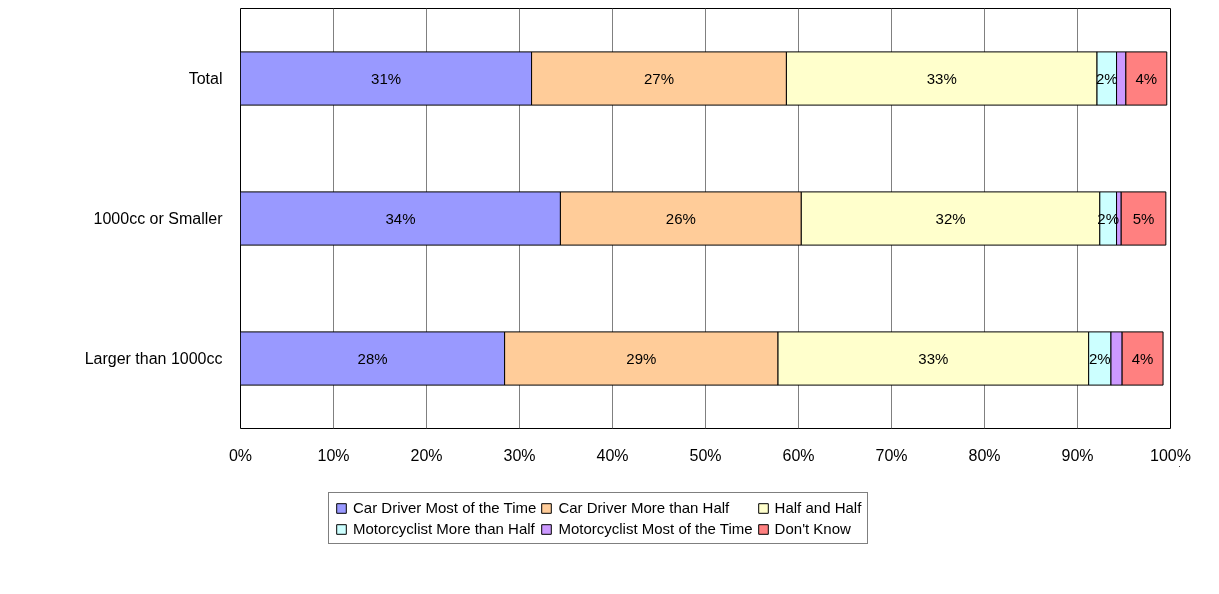  What do you see at coordinates (426, 455) in the screenshot?
I see `x-tick-label: 20%` at bounding box center [426, 455].